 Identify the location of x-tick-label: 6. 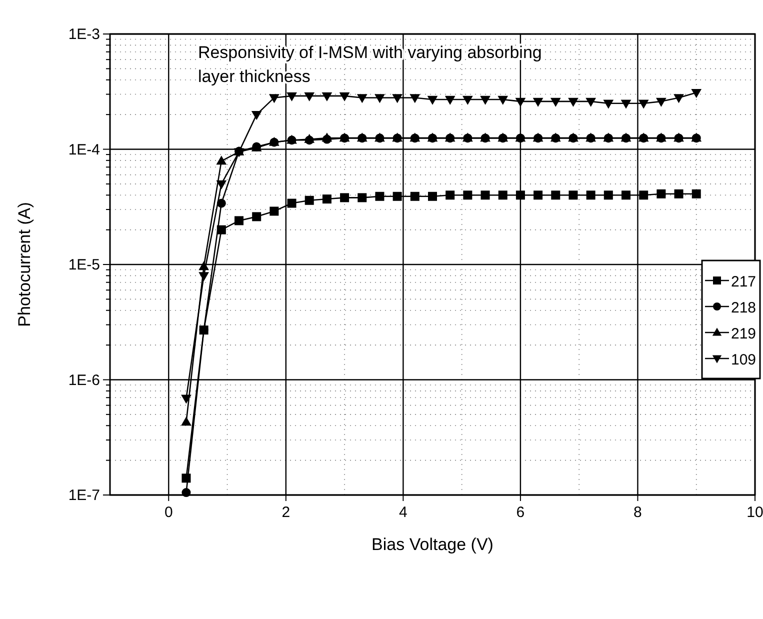
(520, 512).